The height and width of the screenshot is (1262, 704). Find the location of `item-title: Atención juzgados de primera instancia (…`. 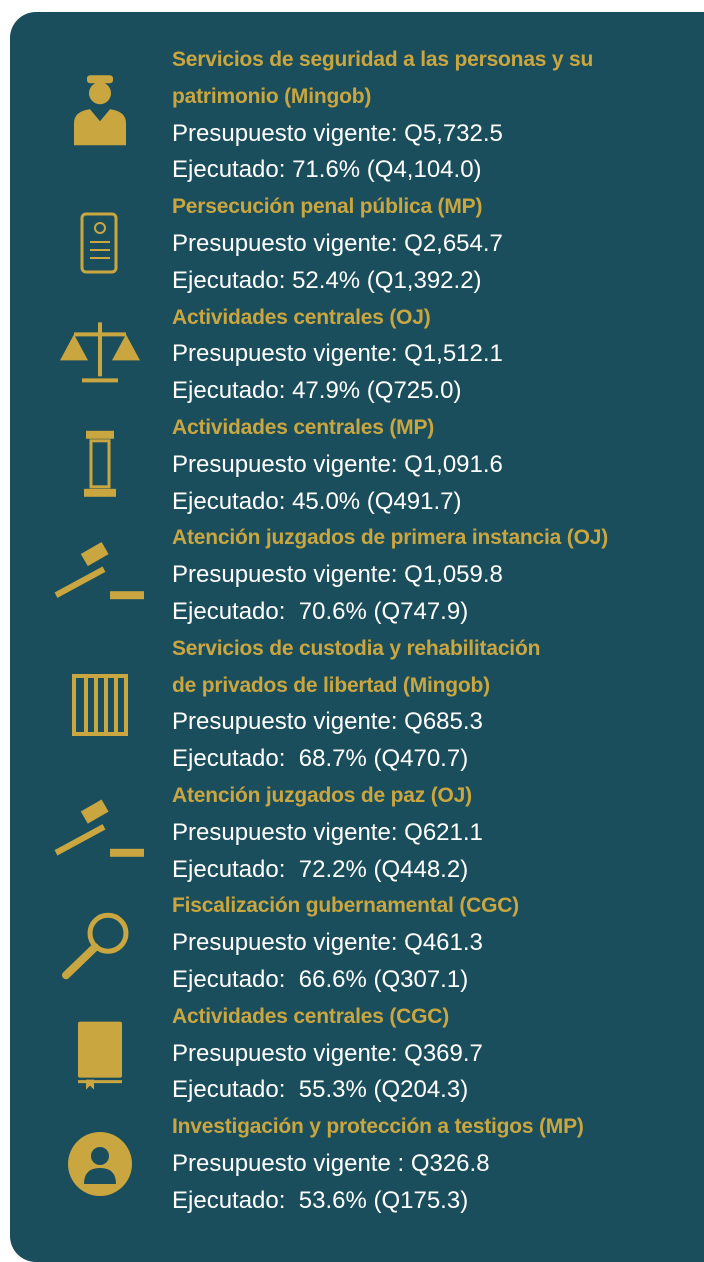

item-title: Atención juzgados de primera instancia (… is located at coordinates (390, 538).